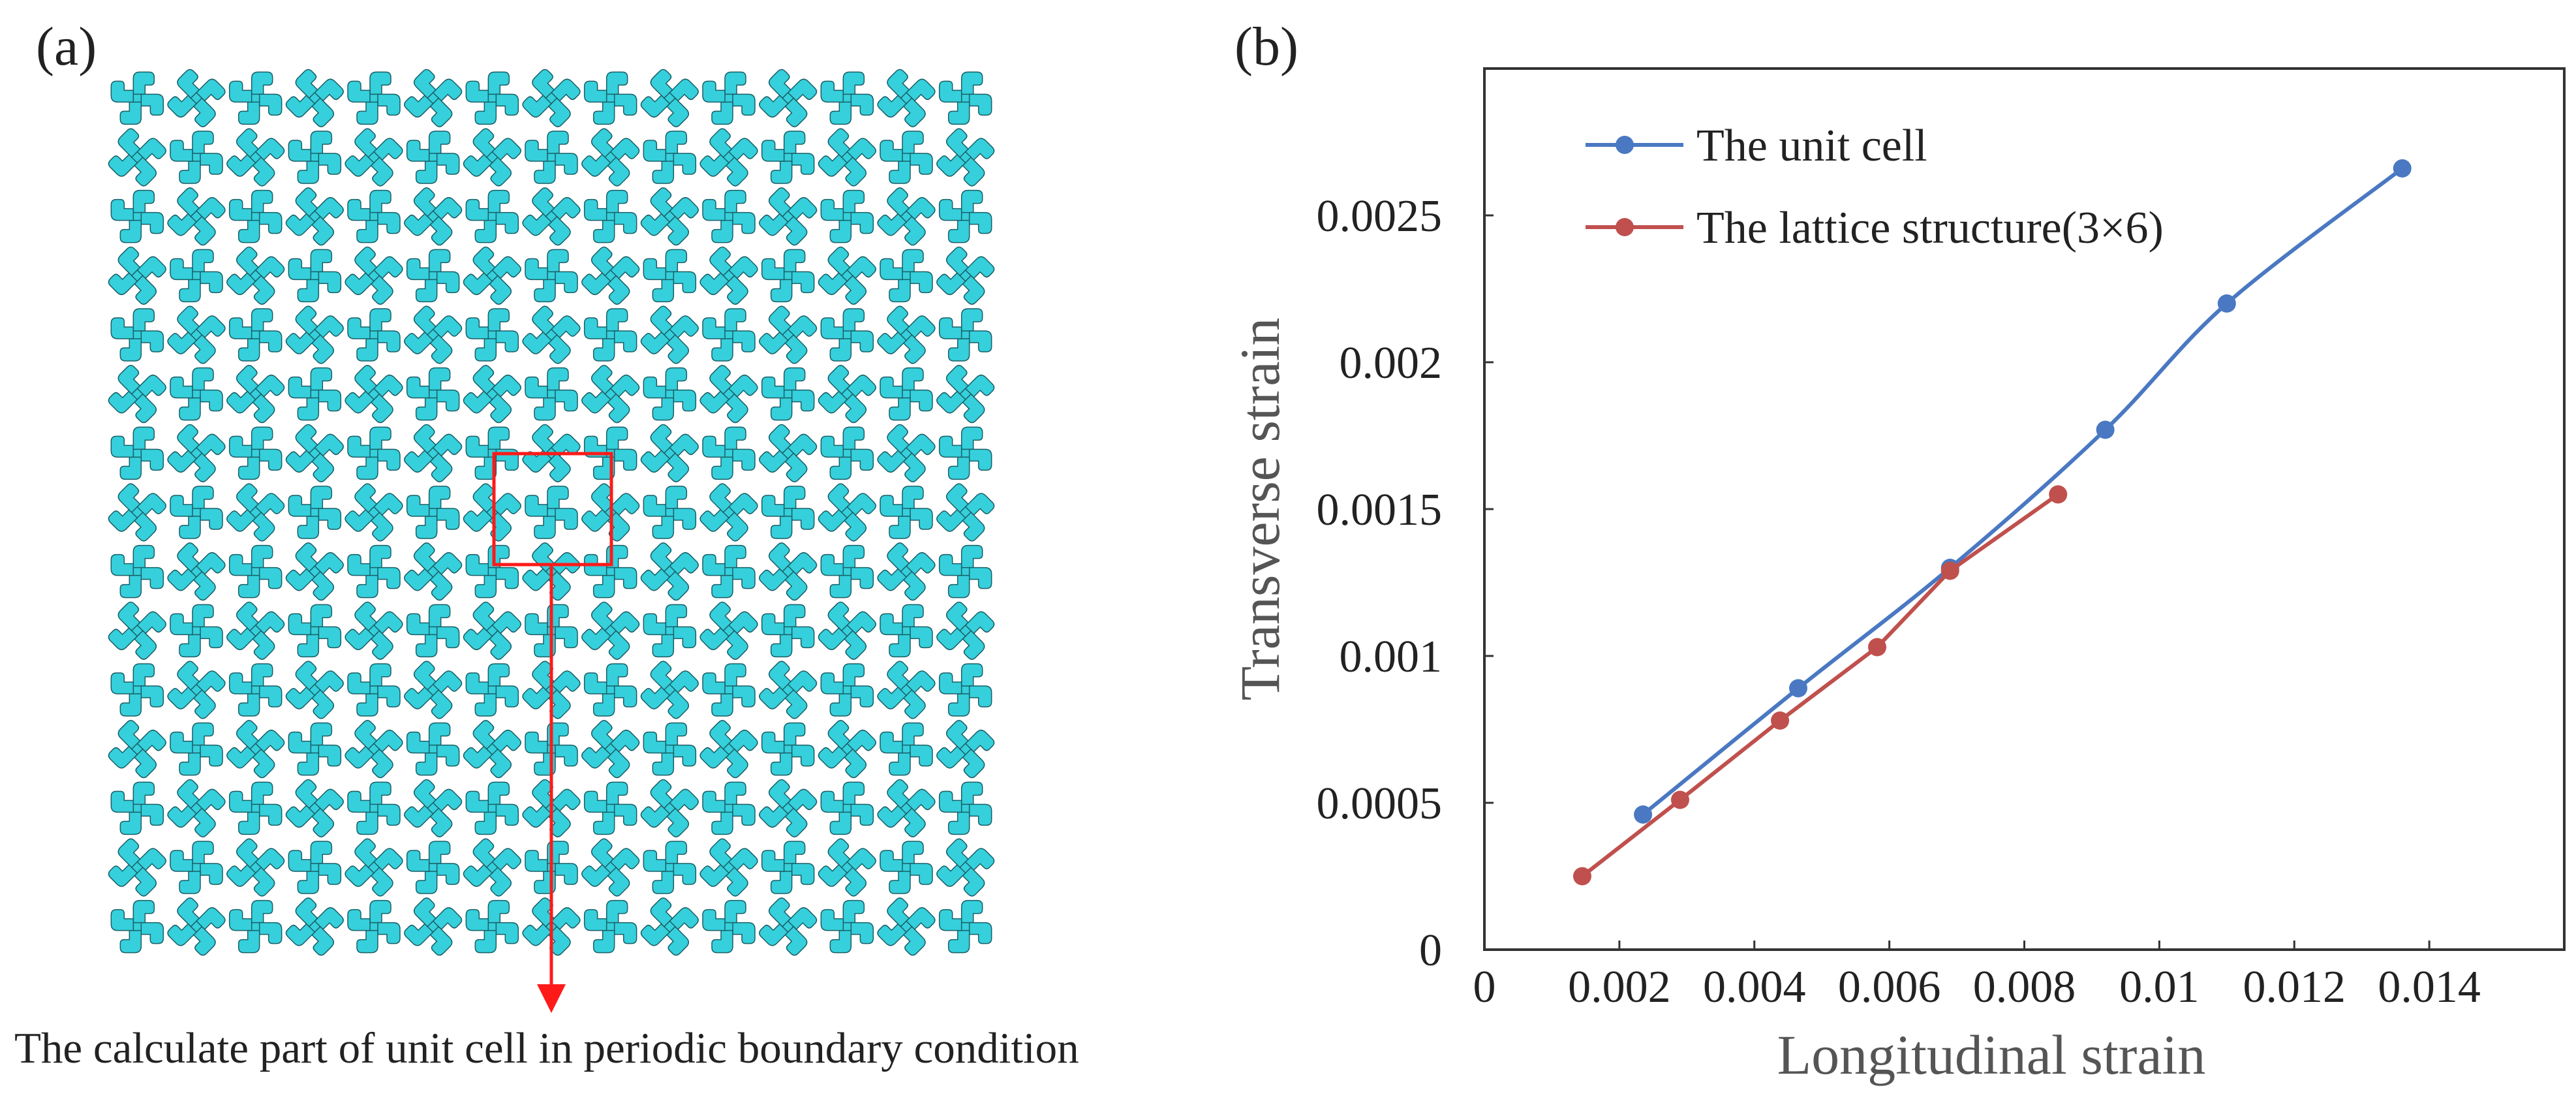 This screenshot has height=1105, width=2576. I want to click on y-tick-label: 0.0005, so click(1380, 804).